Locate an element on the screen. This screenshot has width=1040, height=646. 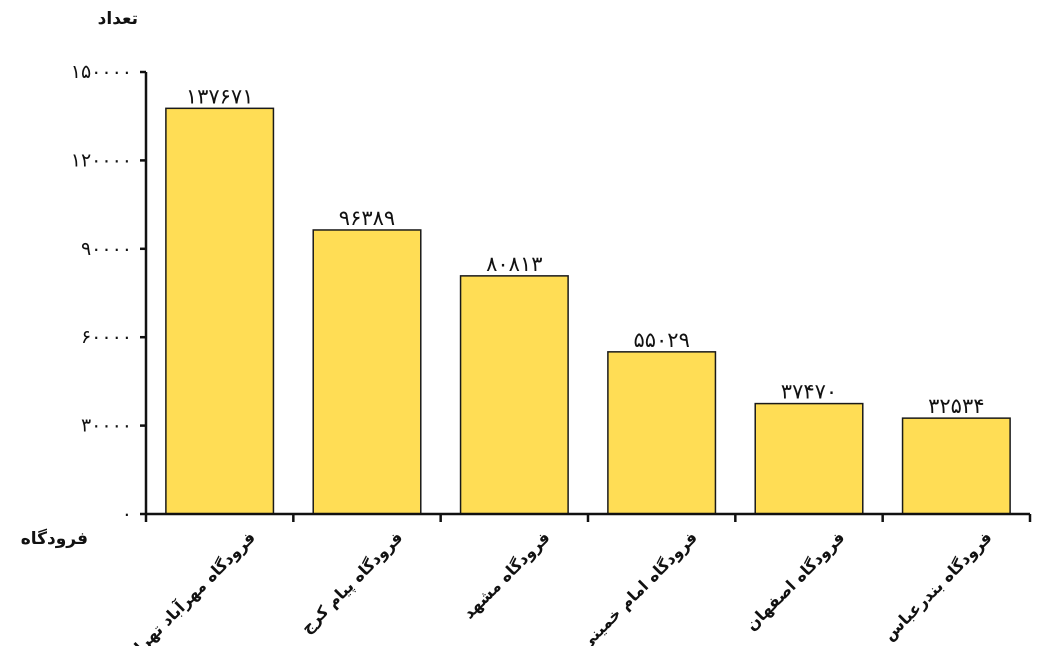
bar-value-label: ١٣٧۶٧١ is located at coordinates (220, 96).